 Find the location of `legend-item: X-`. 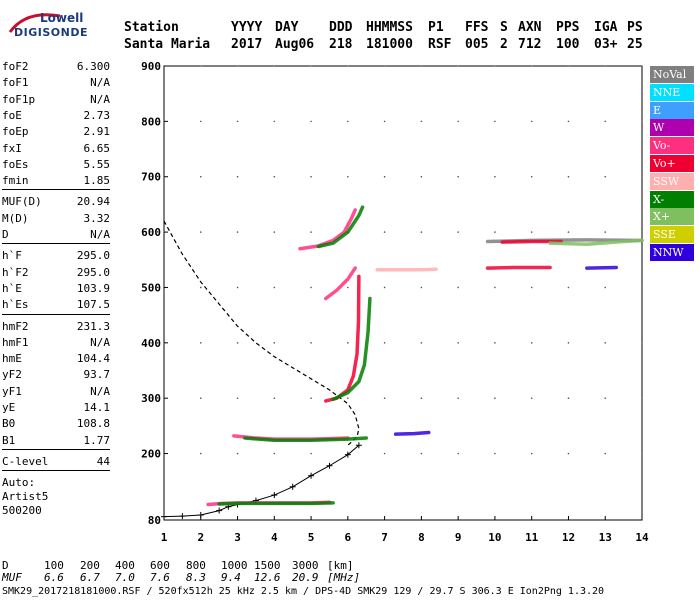

legend-item: X- is located at coordinates (672, 199).